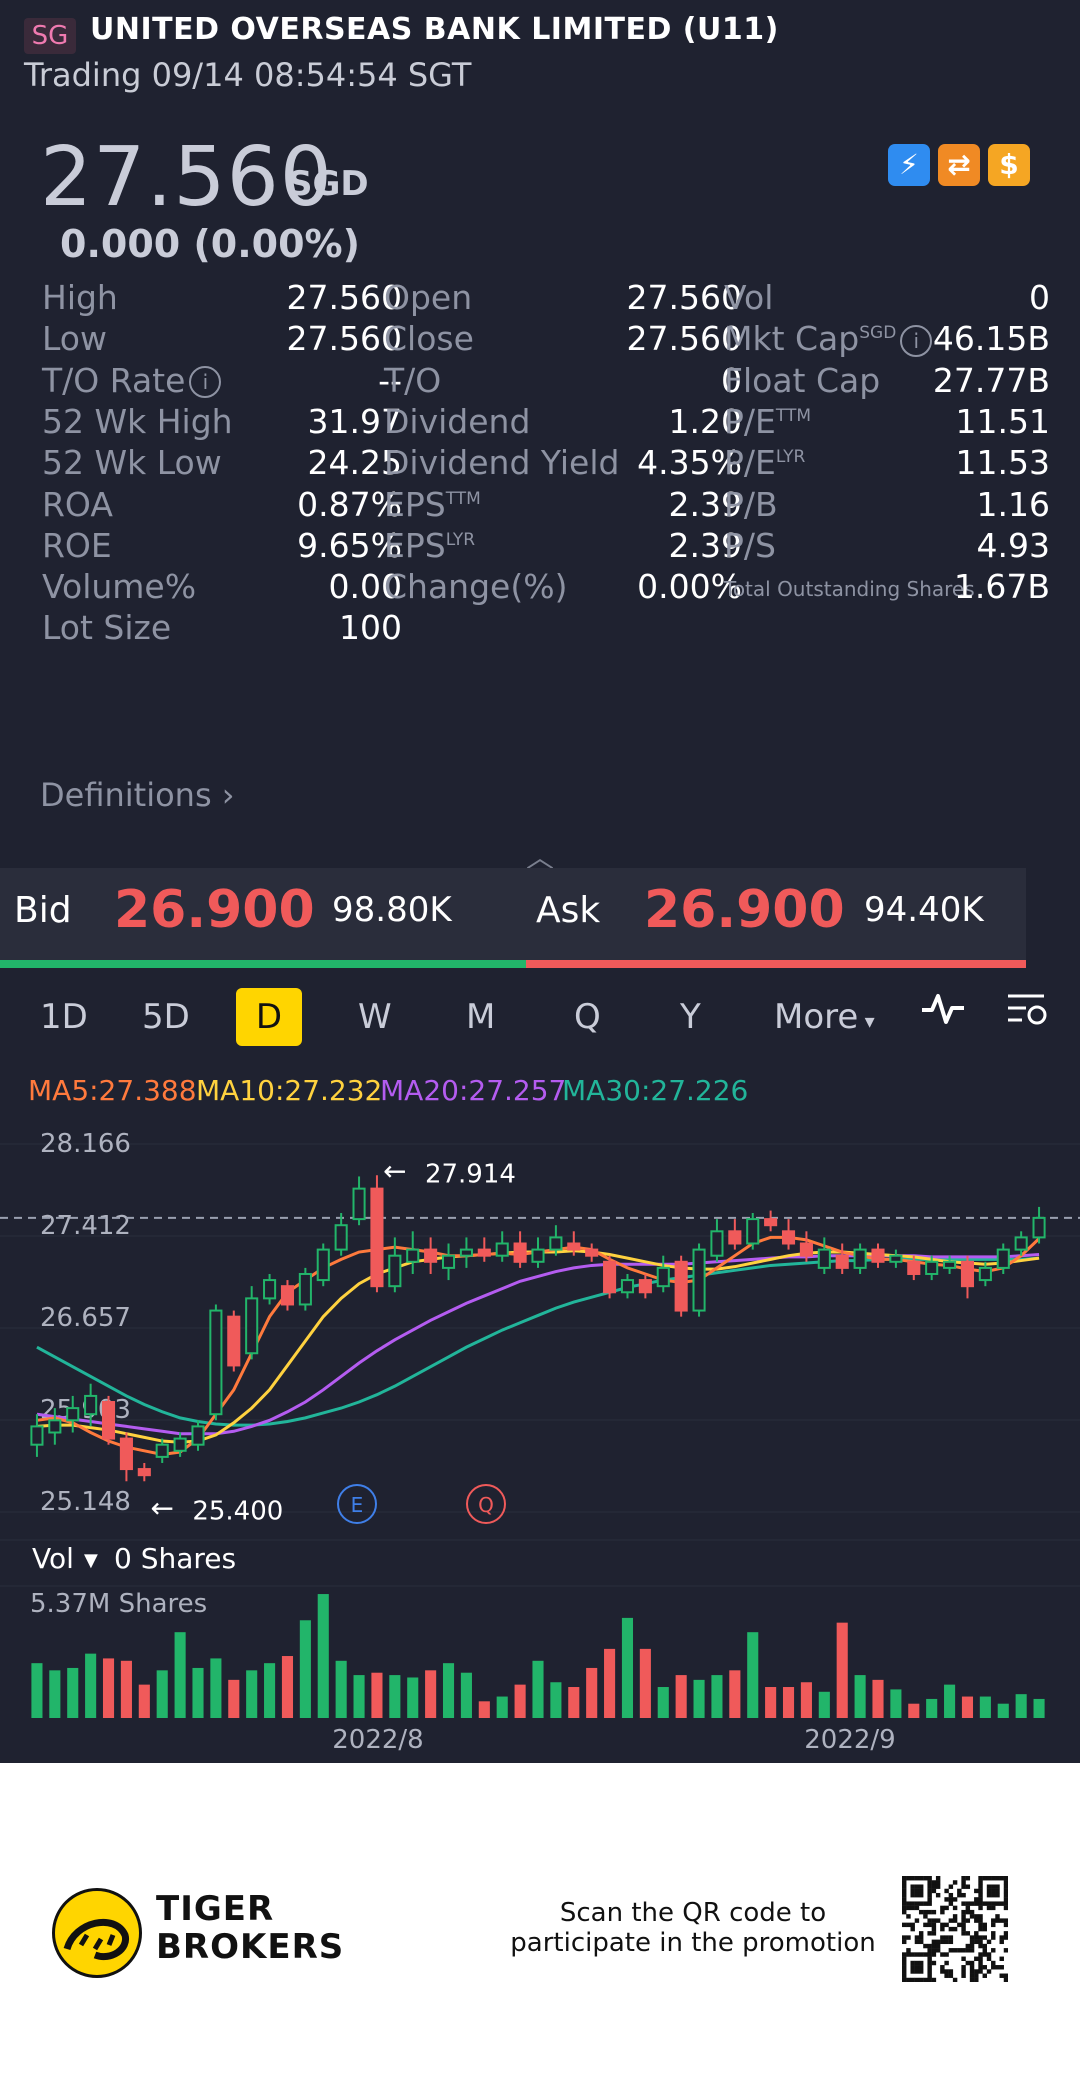 Image resolution: width=1080 pixels, height=2096 pixels. I want to click on stat-label-cell: P/ELYR, so click(764, 462).